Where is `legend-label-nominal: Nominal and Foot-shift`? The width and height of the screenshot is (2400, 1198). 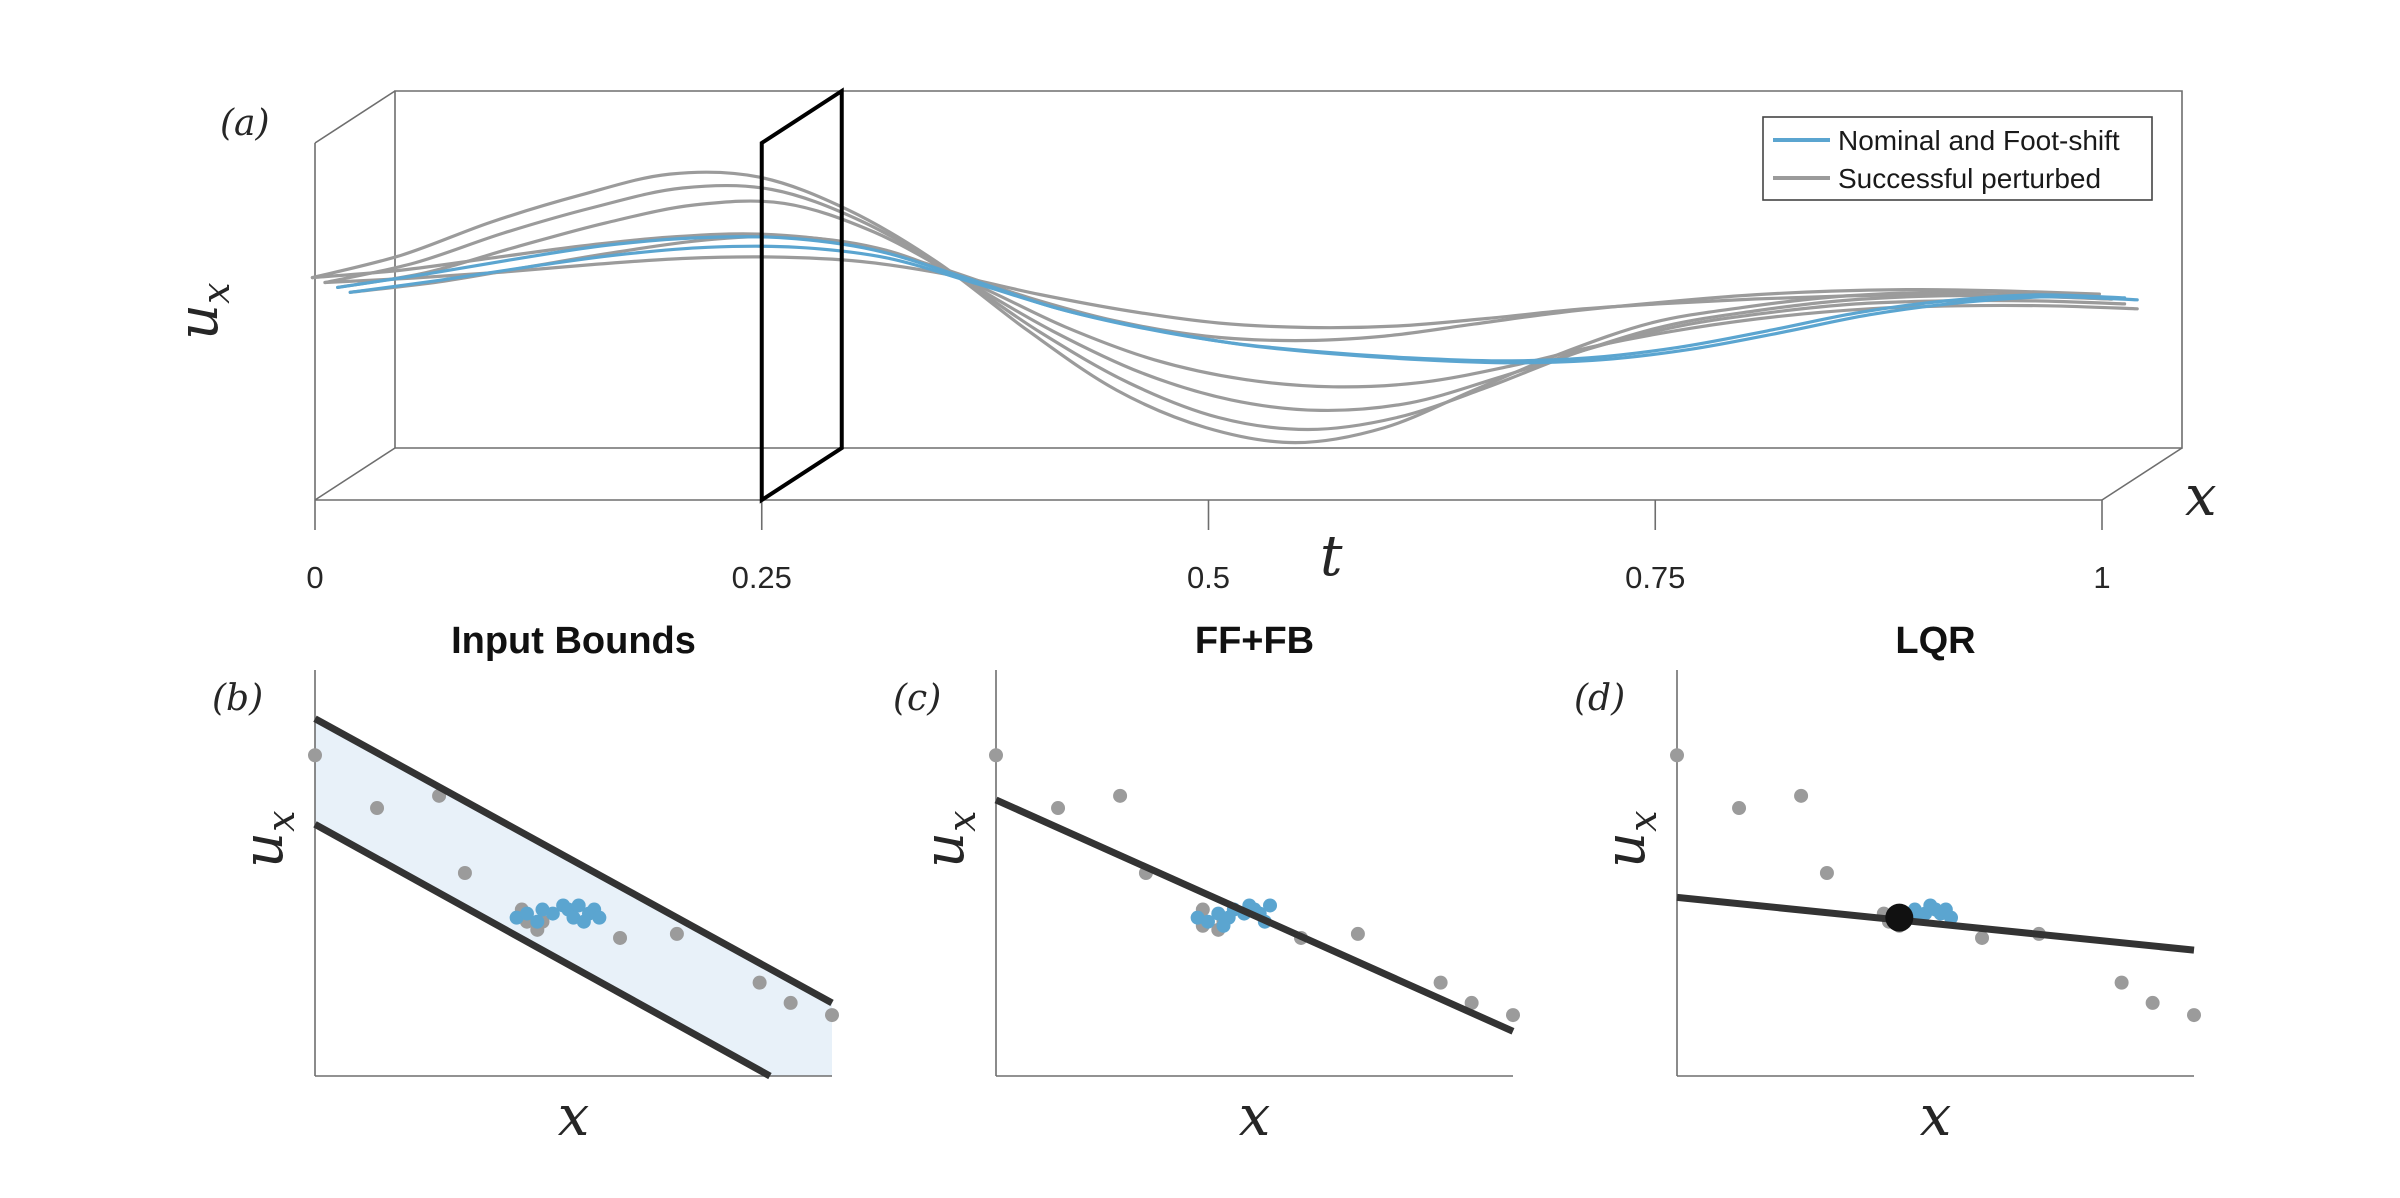 legend-label-nominal: Nominal and Foot-shift is located at coordinates (1979, 140).